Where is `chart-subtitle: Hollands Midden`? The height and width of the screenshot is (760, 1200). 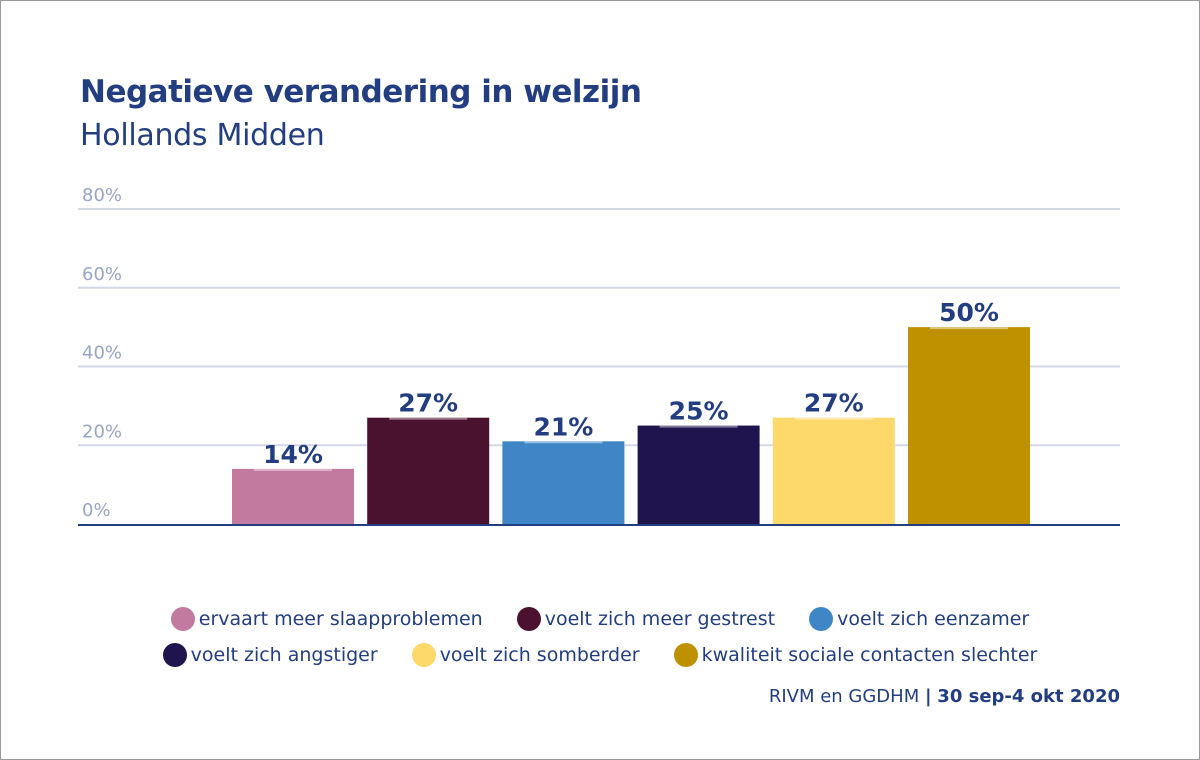 chart-subtitle: Hollands Midden is located at coordinates (202, 135).